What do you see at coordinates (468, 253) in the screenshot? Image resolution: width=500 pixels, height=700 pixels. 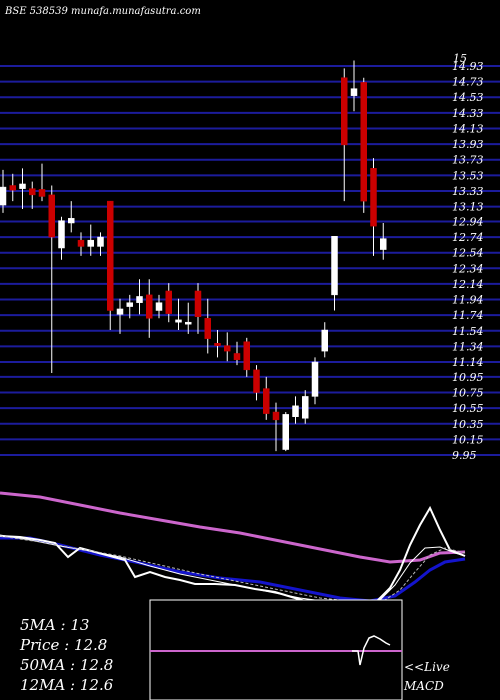 I see `y-tick-label: 12.54` at bounding box center [468, 253].